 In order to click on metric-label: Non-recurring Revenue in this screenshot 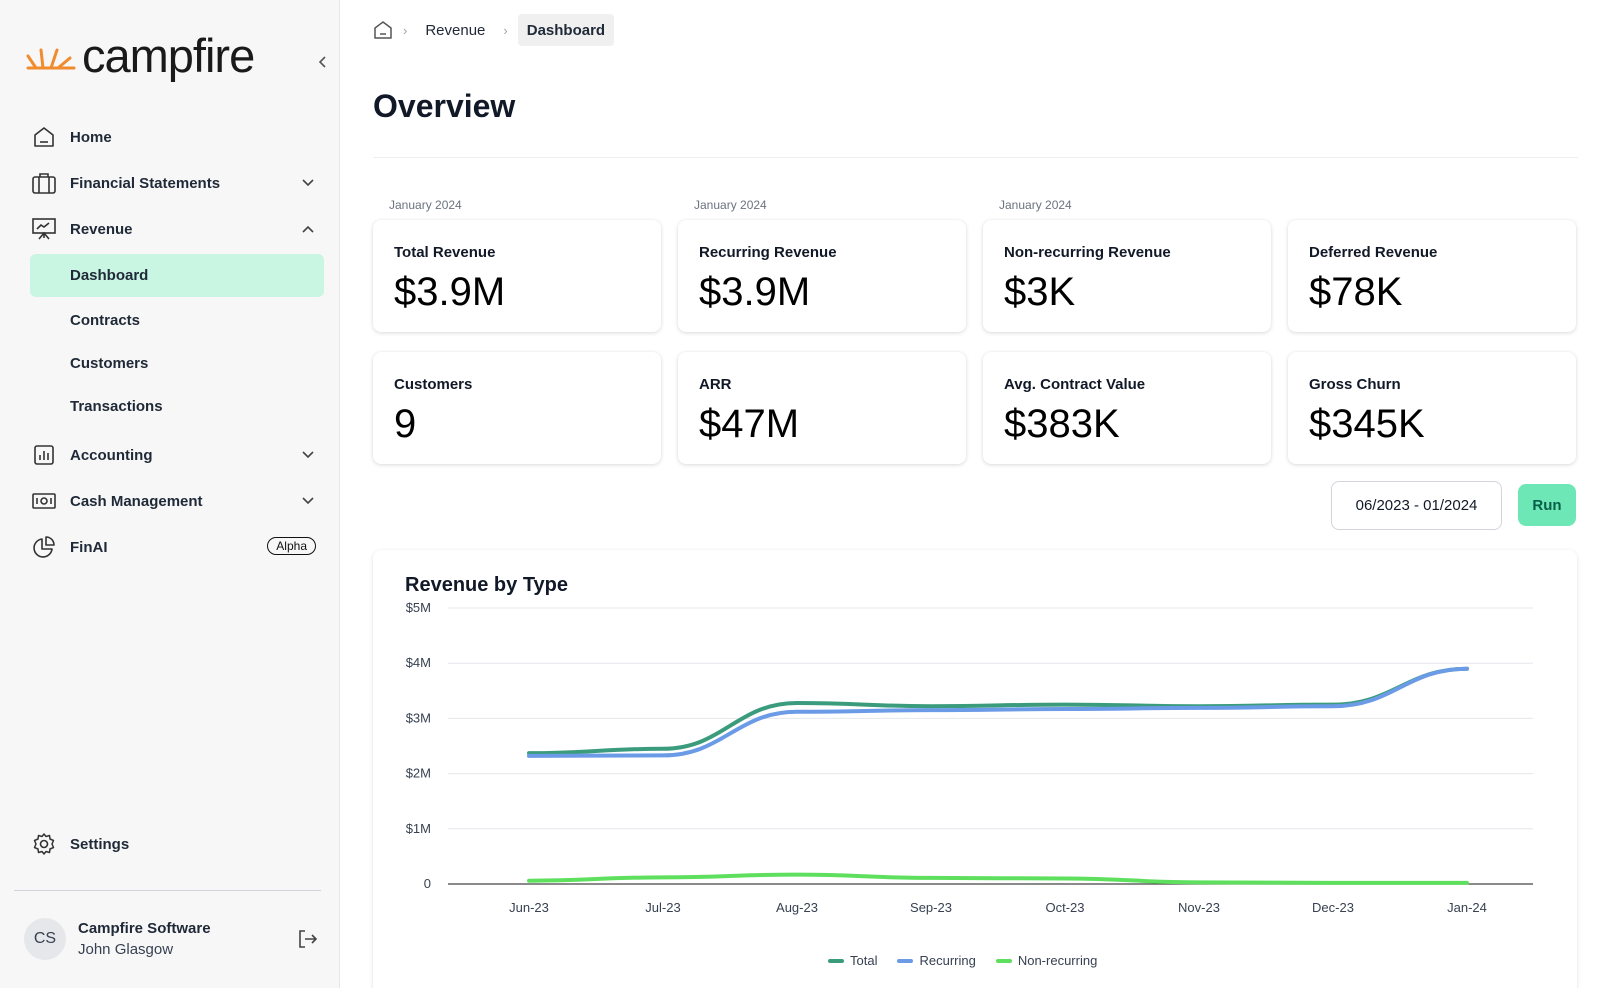, I will do `click(1087, 252)`.